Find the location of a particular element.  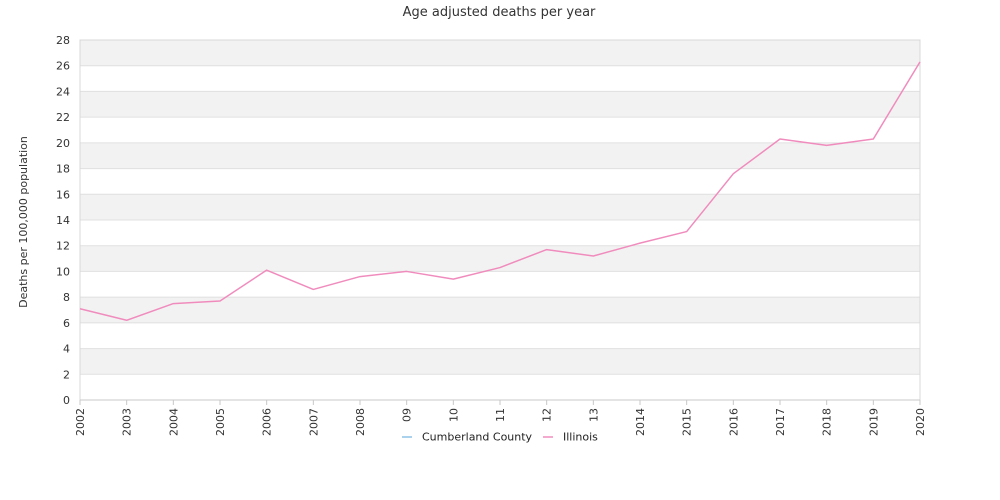

x-tick-label: 2020 is located at coordinates (920, 422).